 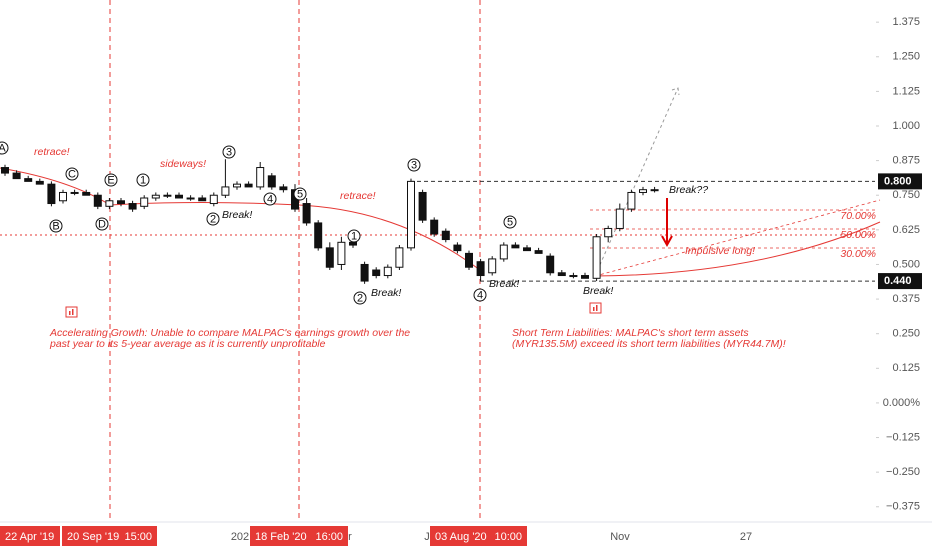 What do you see at coordinates (350, 537) in the screenshot?
I see `x-tick-label: r` at bounding box center [350, 537].